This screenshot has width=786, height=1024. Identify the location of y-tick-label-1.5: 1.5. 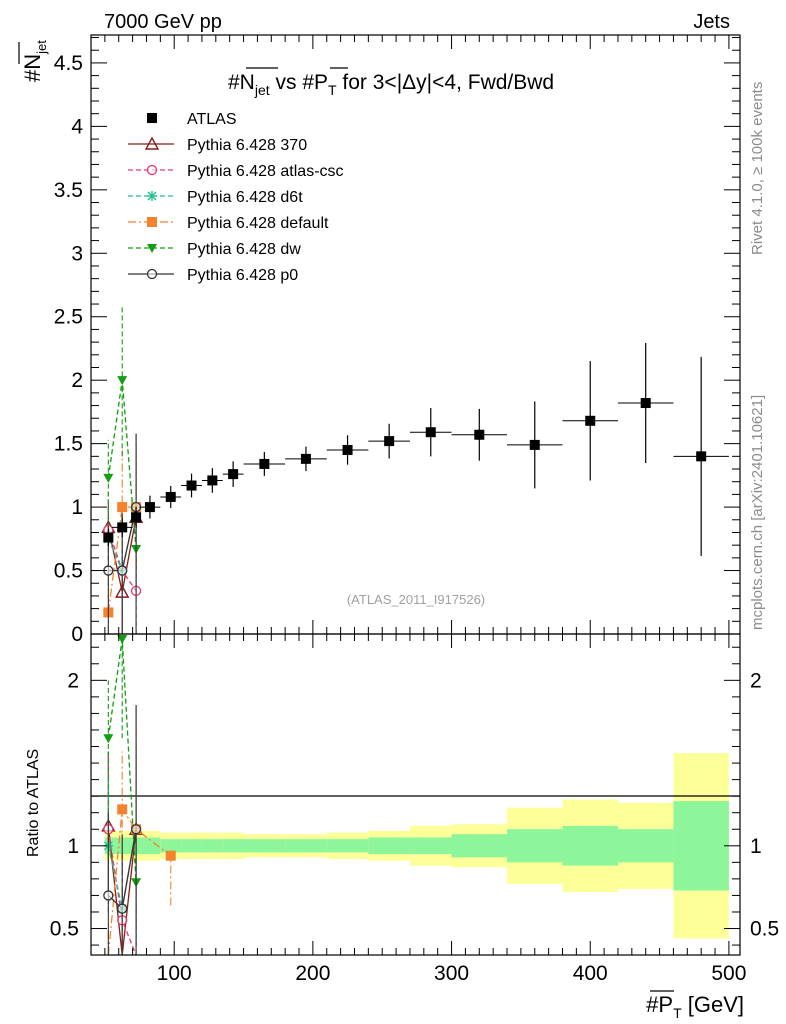
(68, 444).